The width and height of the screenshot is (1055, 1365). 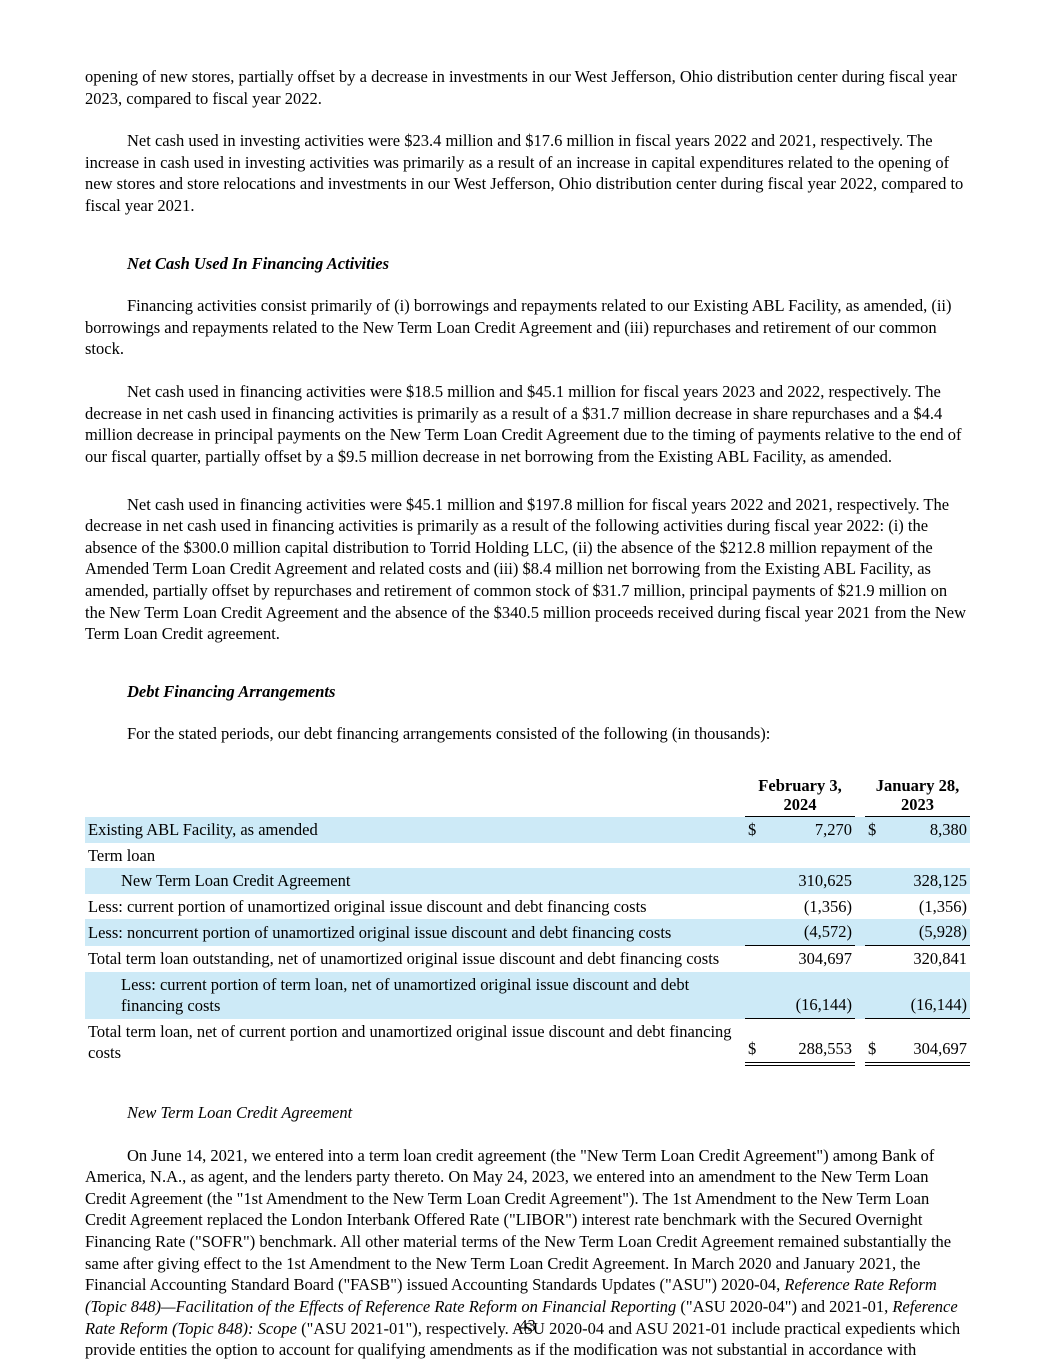 What do you see at coordinates (527, 796) in the screenshot?
I see `table-header-row: February 3, 2024 January 28, 2023` at bounding box center [527, 796].